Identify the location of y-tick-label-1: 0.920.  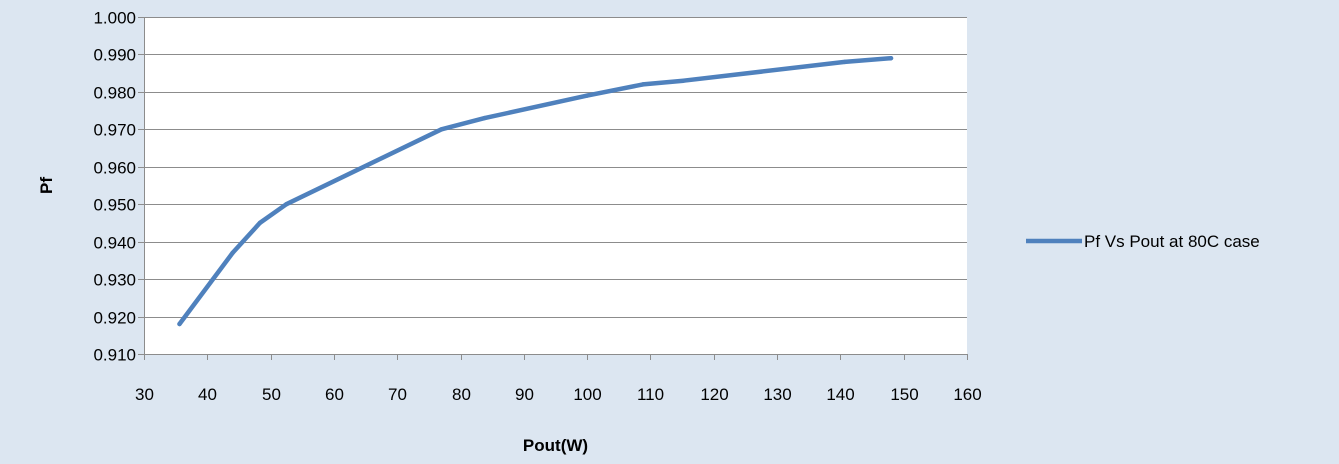
(114, 318).